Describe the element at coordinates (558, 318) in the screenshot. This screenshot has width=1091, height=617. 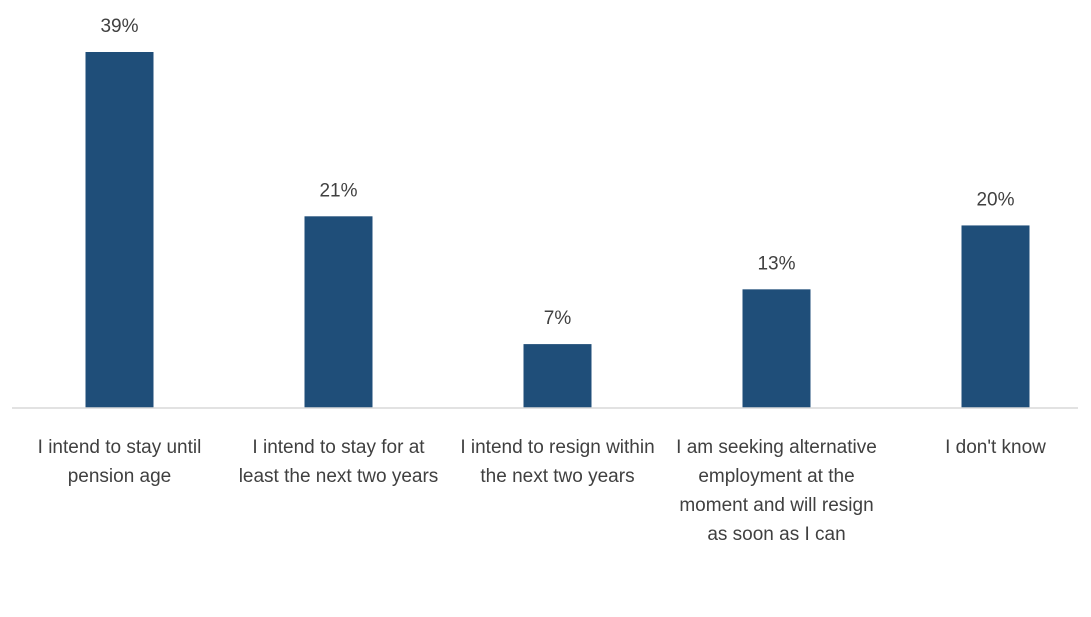
I see `data-label: 7%` at that location.